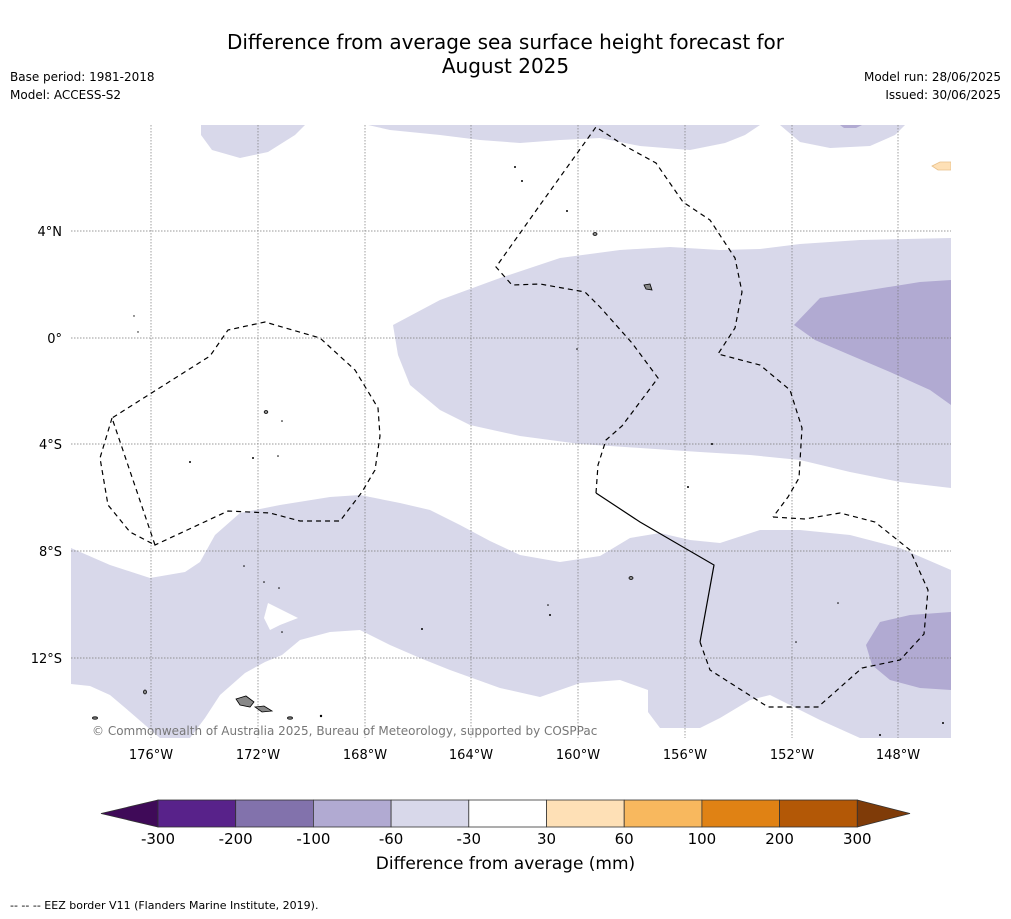 The width and height of the screenshot is (1011, 919). I want to click on island-jarvis, so click(648, 287).